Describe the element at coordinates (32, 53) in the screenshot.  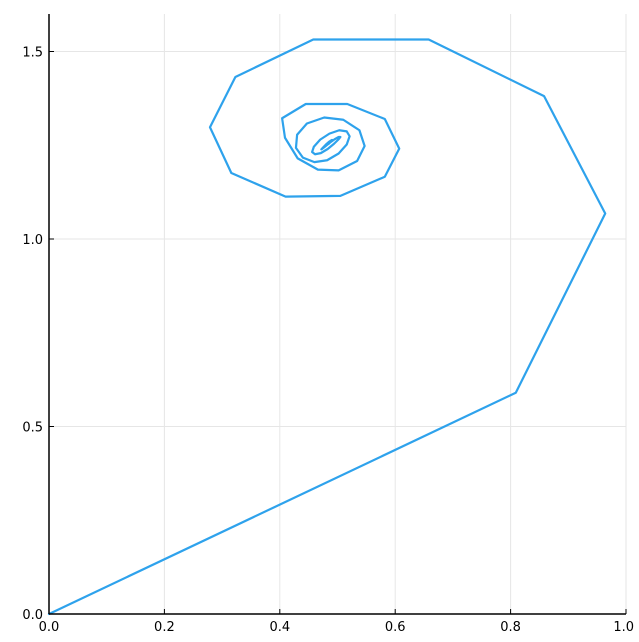
I see `y-tick-label-3: 1.5` at that location.